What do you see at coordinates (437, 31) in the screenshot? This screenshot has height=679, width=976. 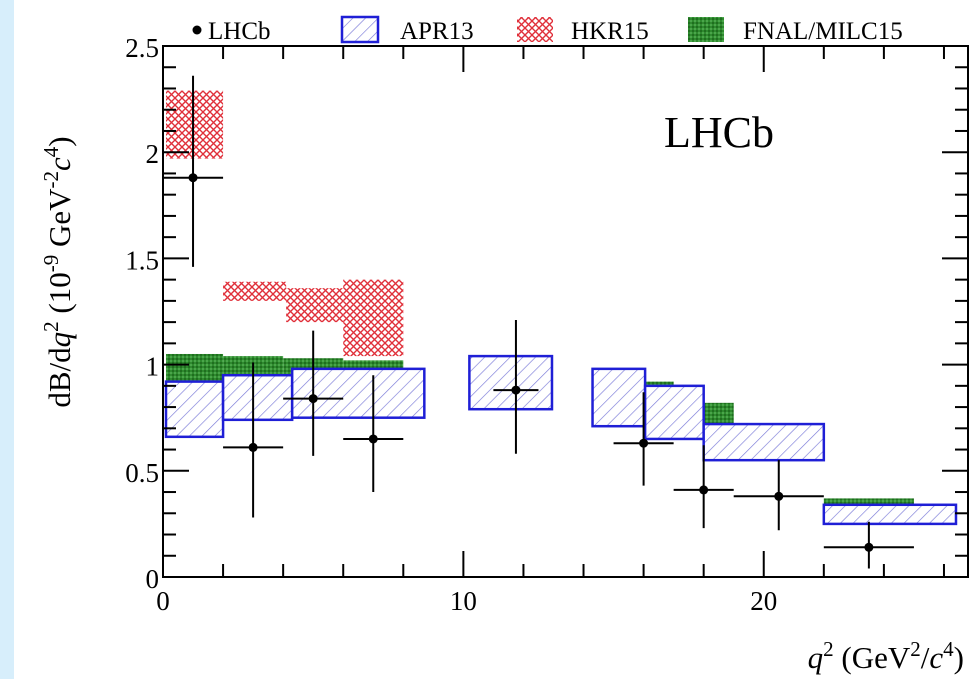 I see `legend-apr13-label: APR13` at bounding box center [437, 31].